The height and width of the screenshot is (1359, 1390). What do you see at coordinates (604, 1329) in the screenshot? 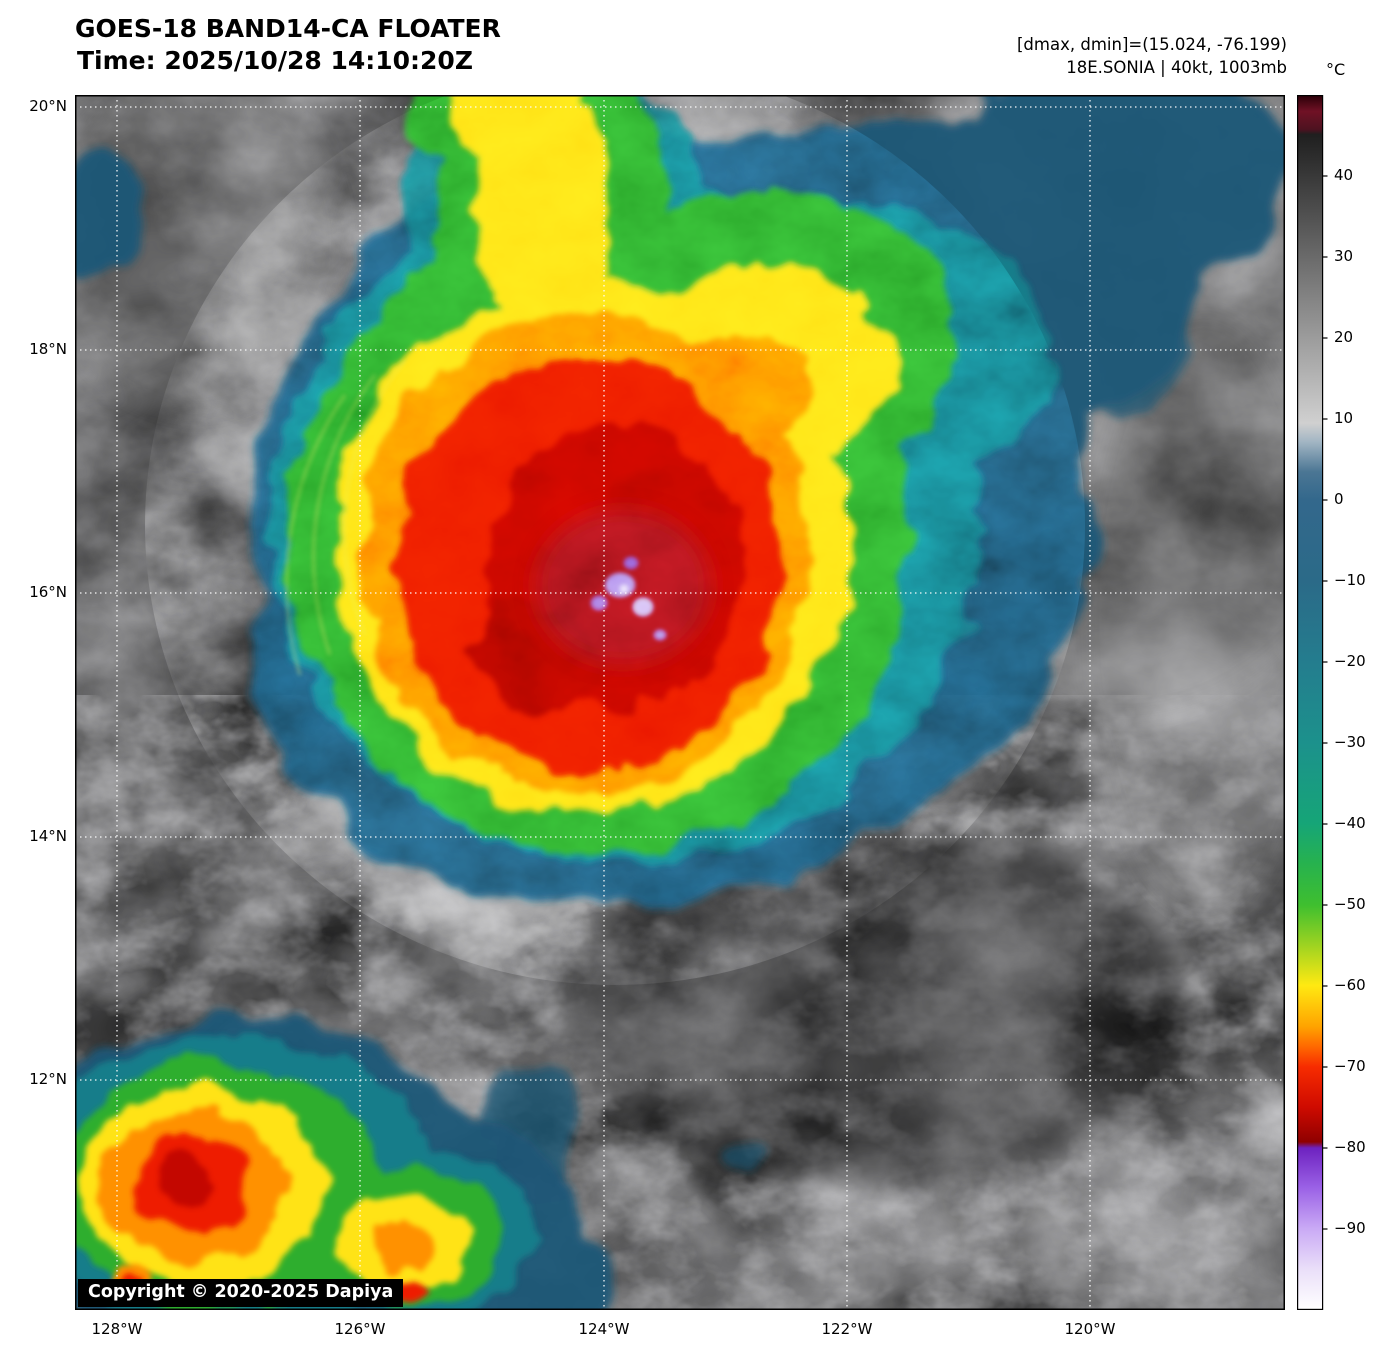
I see `lon-label: 124°W` at bounding box center [604, 1329].